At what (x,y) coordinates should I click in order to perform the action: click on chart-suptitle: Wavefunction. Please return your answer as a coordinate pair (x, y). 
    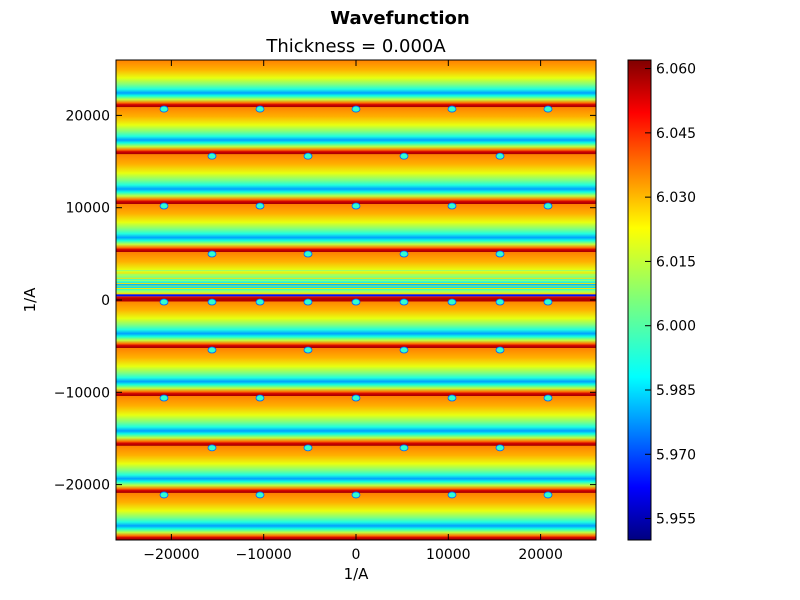
    Looking at the image, I should click on (400, 18).